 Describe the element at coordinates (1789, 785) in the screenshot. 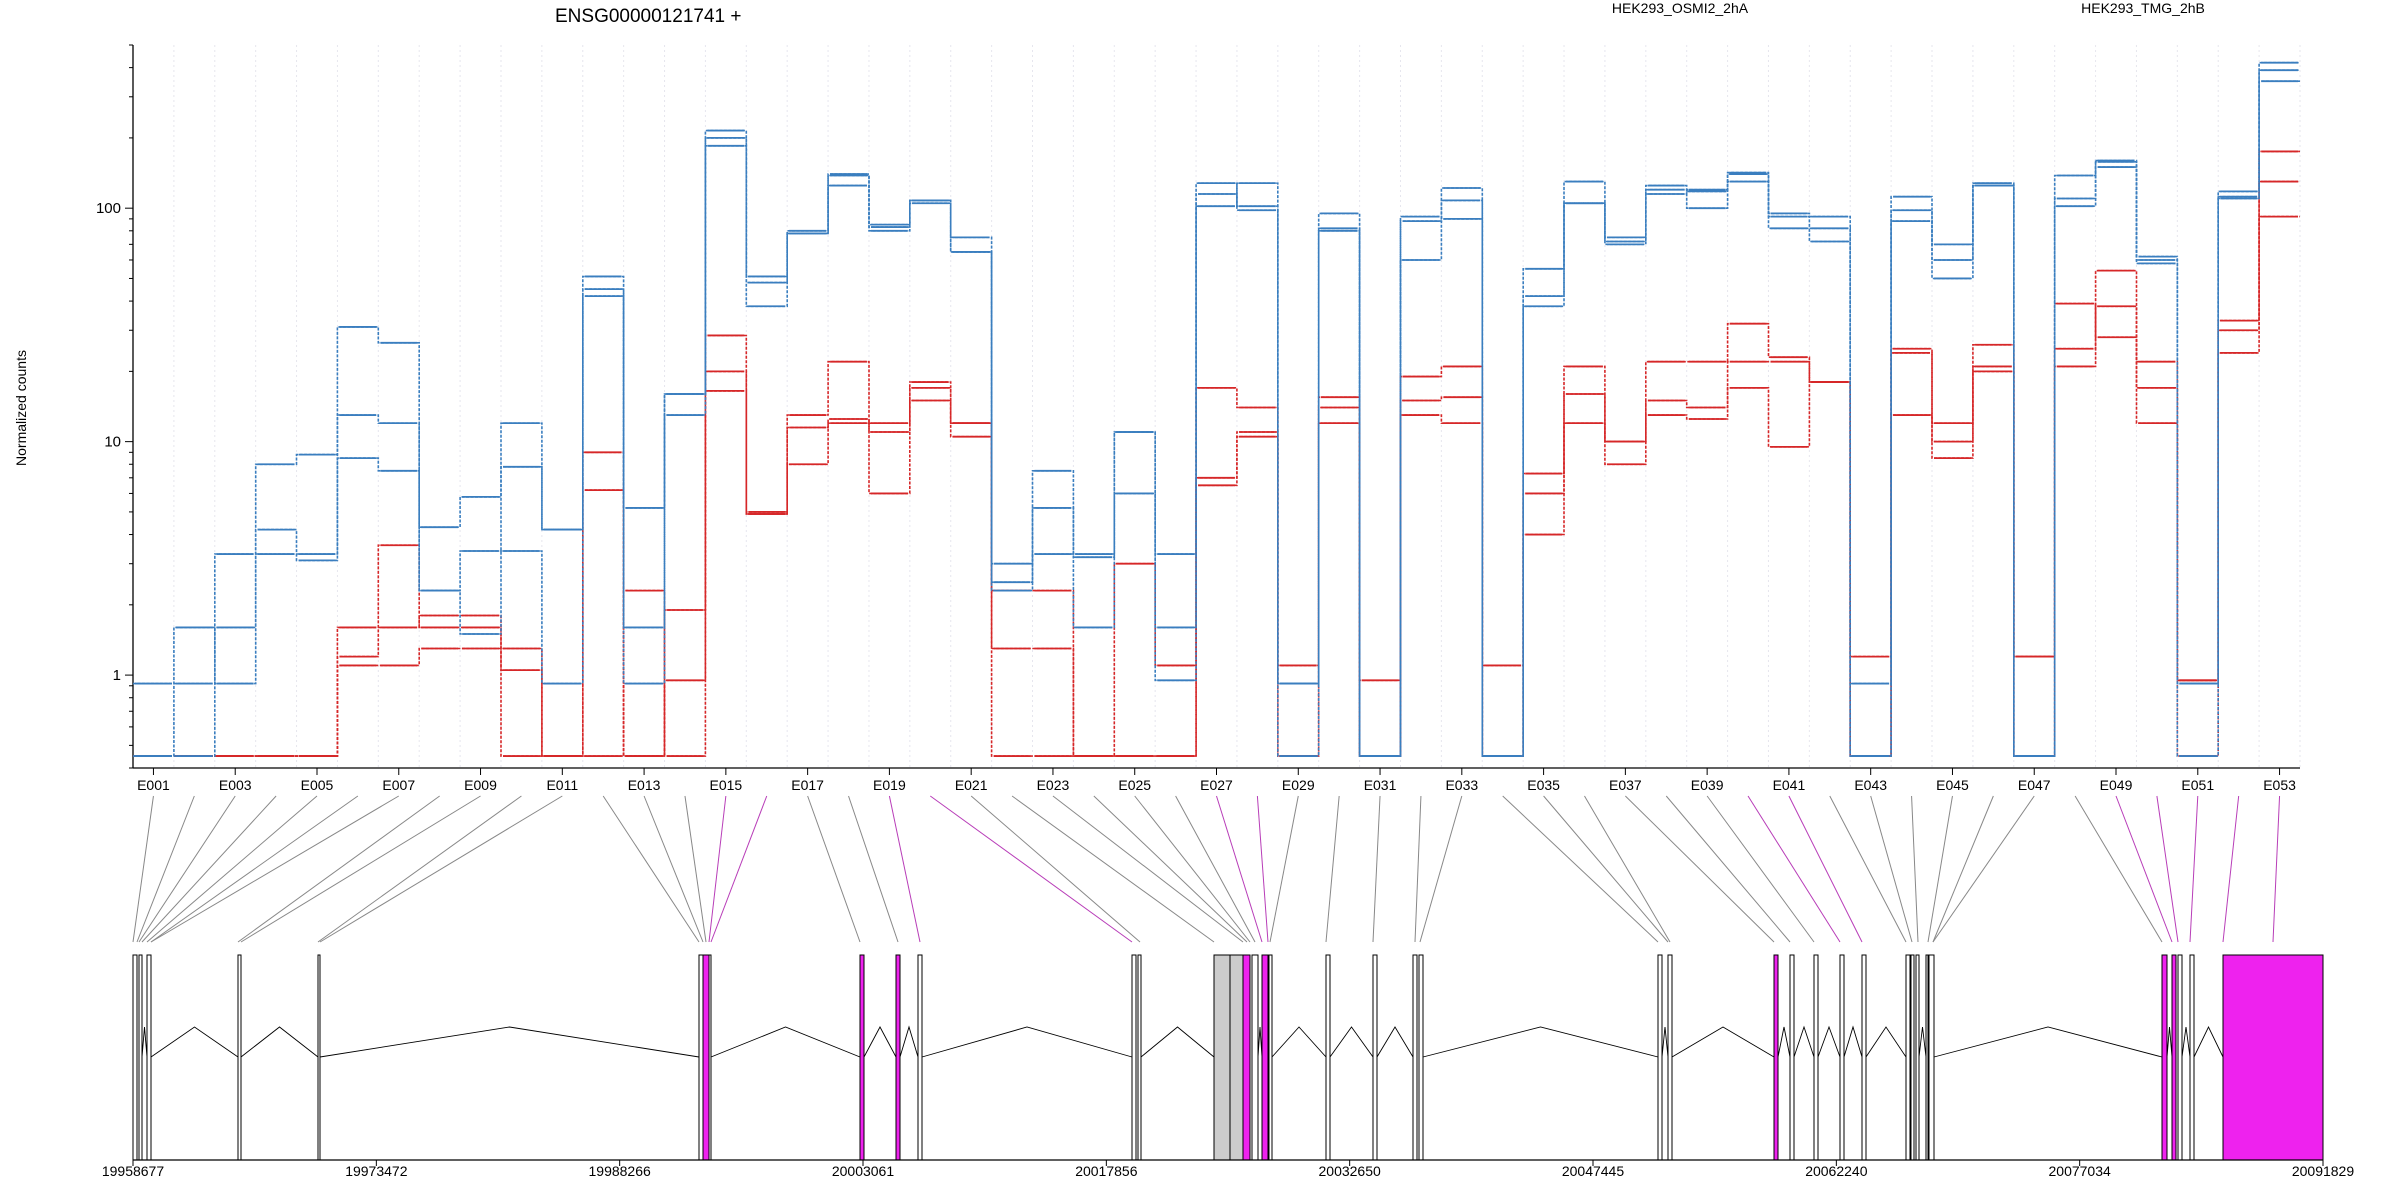

I see `x-tick-label: E041` at that location.